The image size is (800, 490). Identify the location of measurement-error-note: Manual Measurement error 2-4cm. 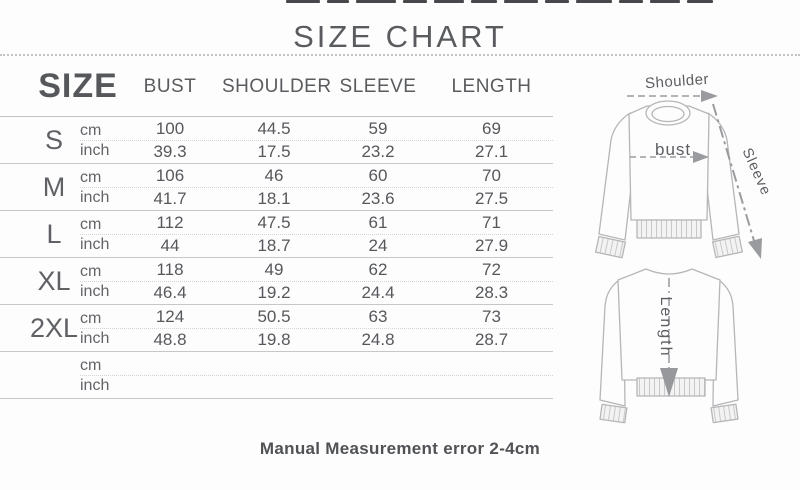
(400, 448).